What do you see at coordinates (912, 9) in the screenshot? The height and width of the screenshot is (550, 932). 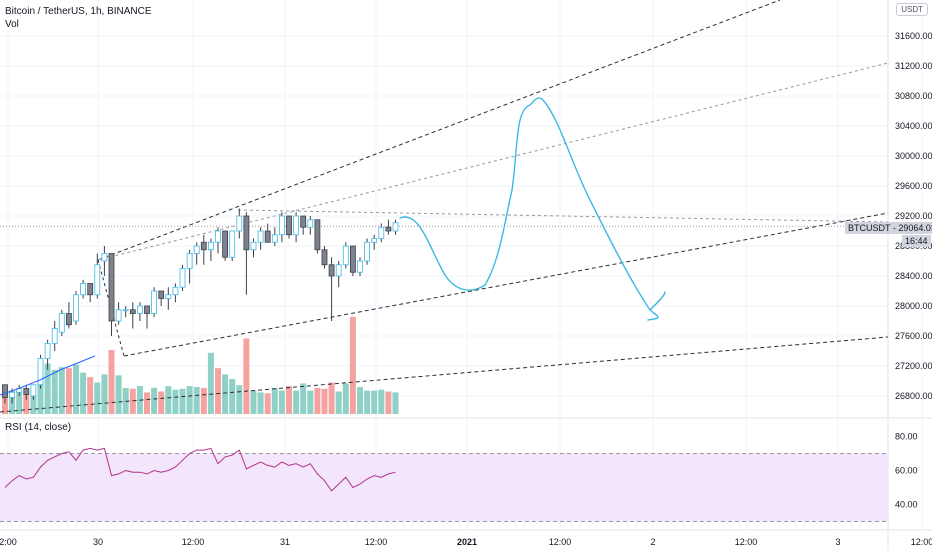 I see `currency-button: USDT` at bounding box center [912, 9].